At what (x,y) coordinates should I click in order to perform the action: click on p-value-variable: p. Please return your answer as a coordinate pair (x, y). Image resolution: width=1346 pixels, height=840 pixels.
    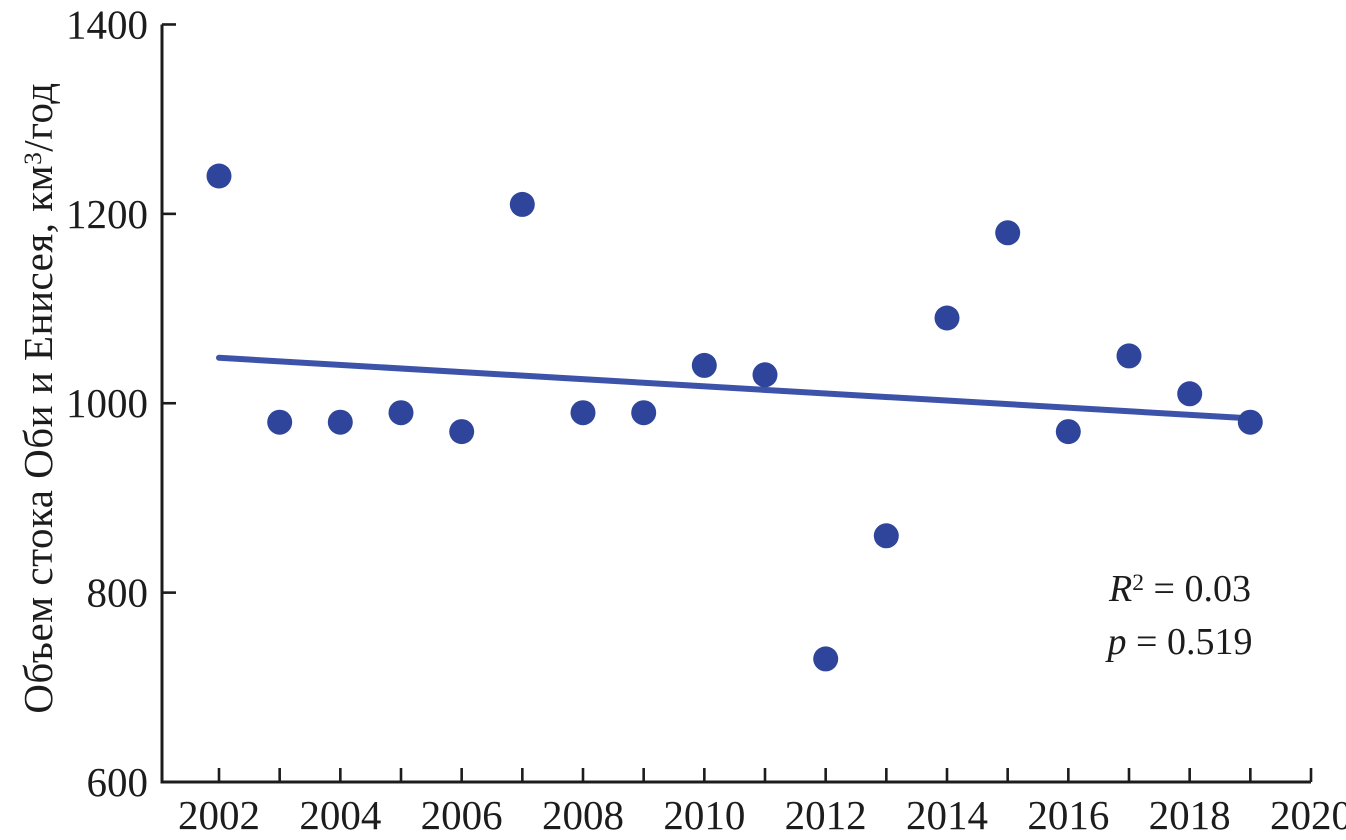
    Looking at the image, I should click on (1117, 642).